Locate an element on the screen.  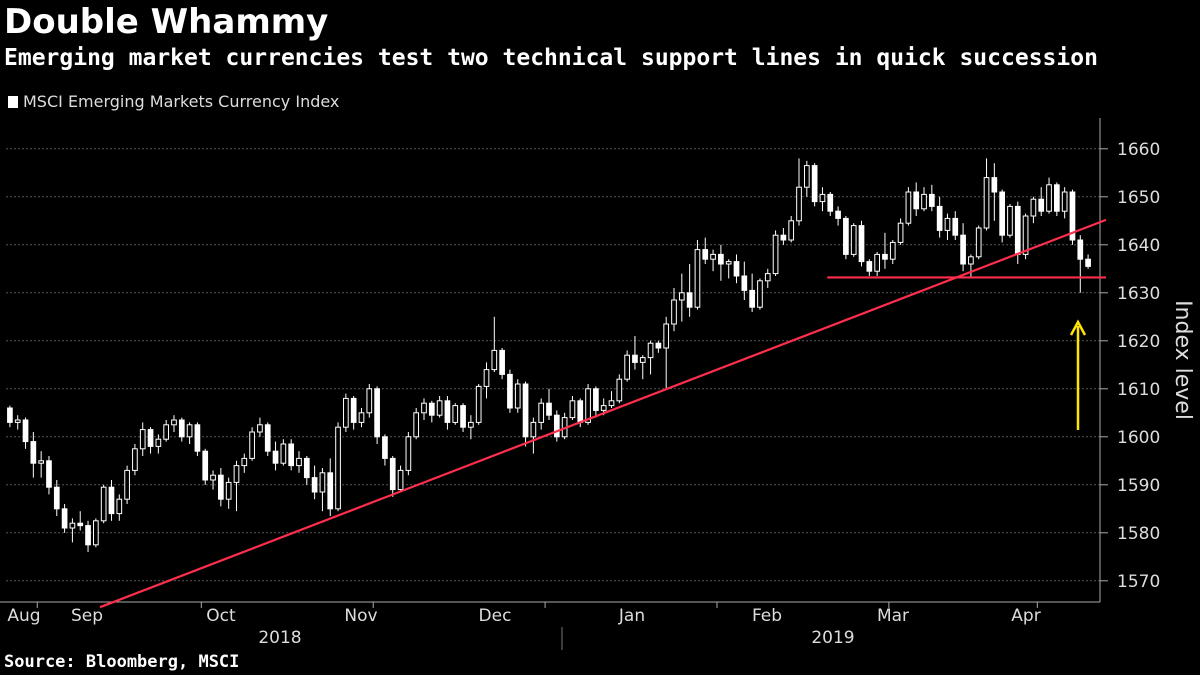
year-label: 2019 is located at coordinates (832, 638).